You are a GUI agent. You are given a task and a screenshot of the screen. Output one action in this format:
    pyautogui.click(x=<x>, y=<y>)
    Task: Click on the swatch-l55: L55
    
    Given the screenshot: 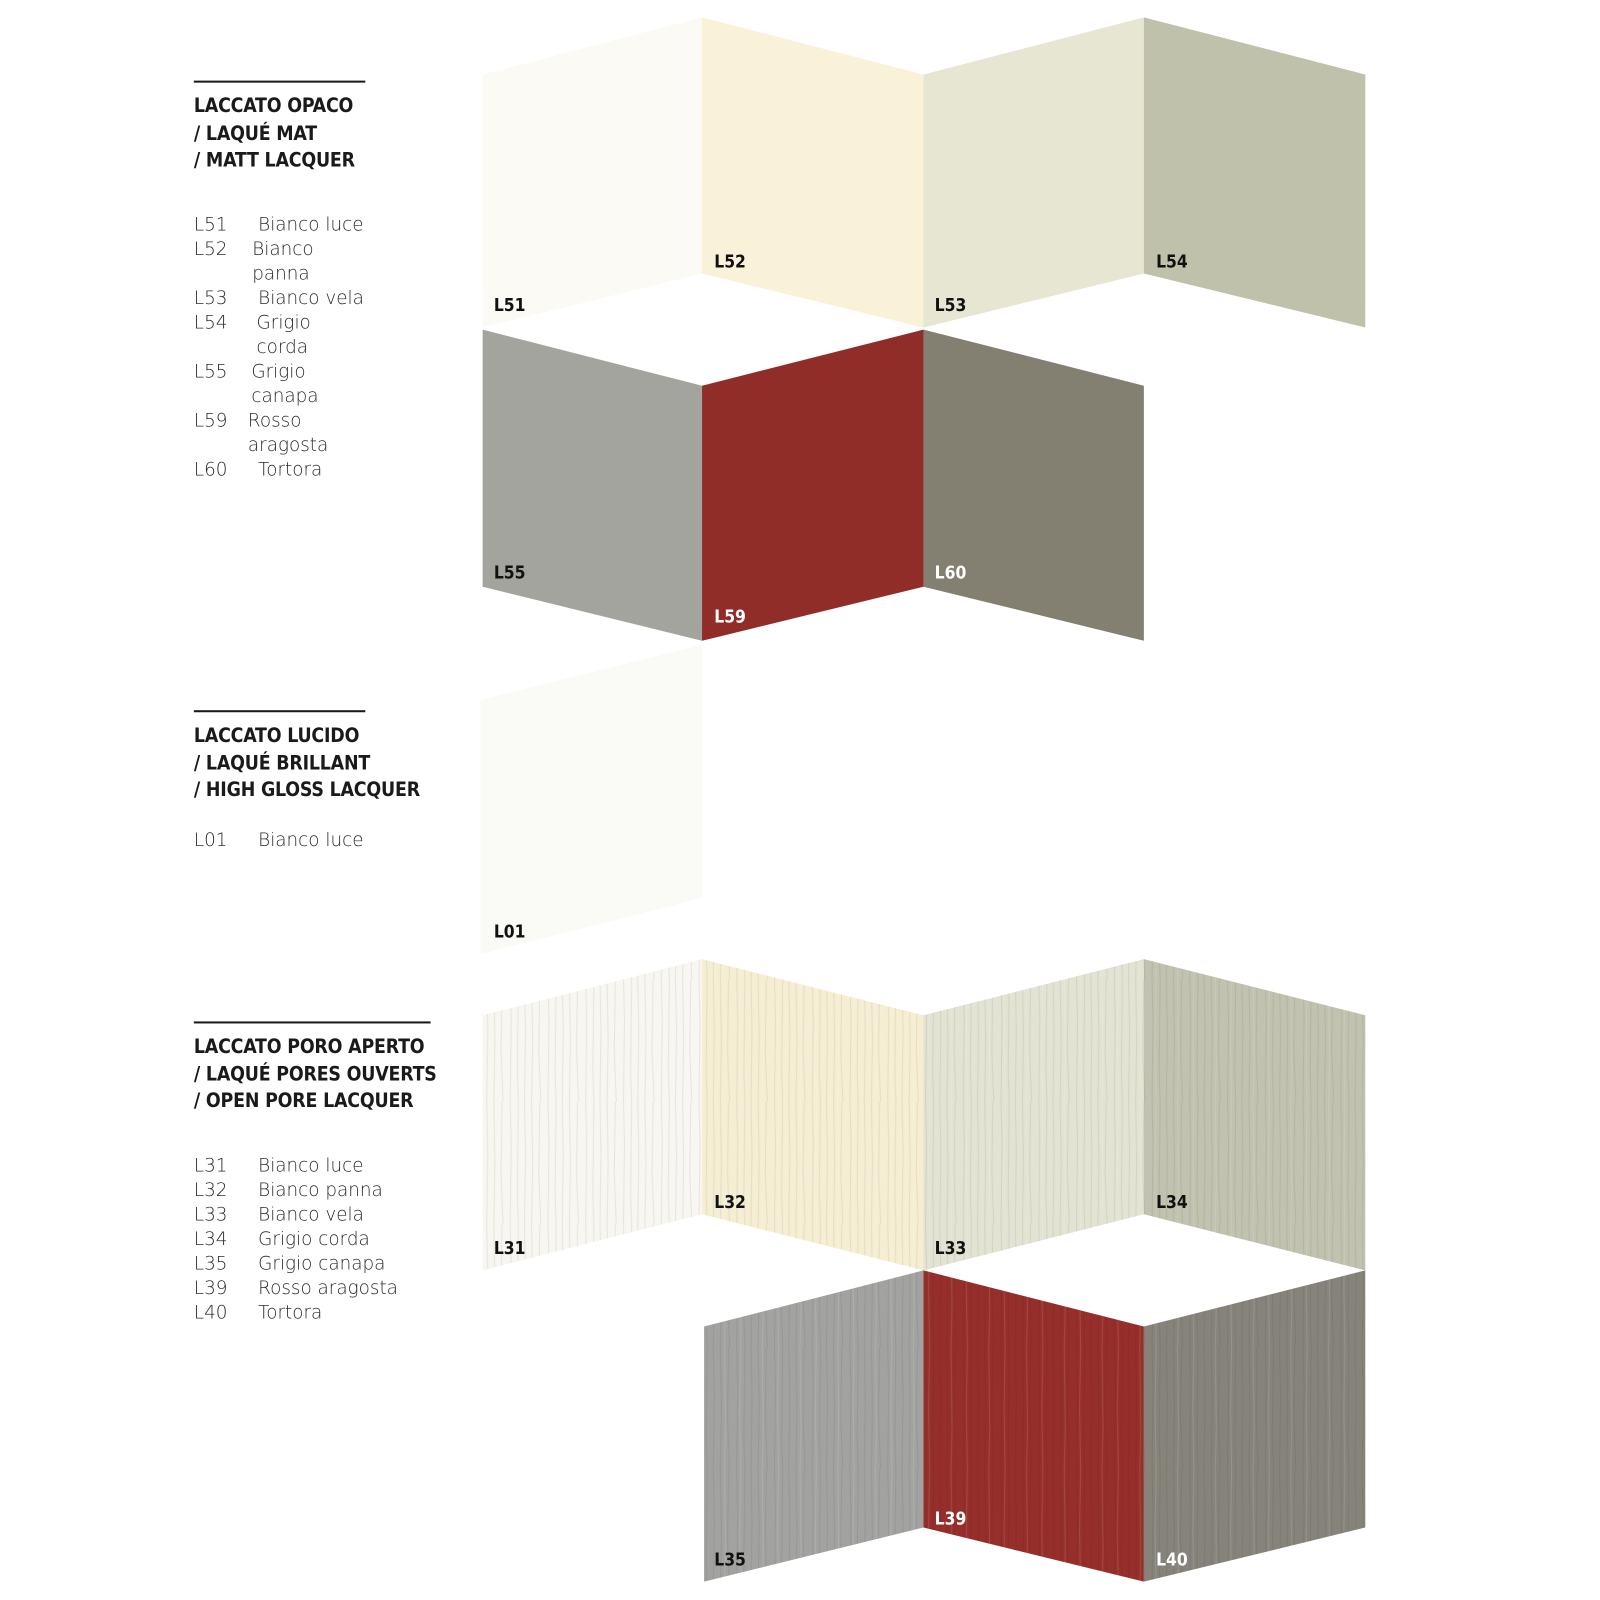 What is the action you would take?
    pyautogui.click(x=592, y=485)
    